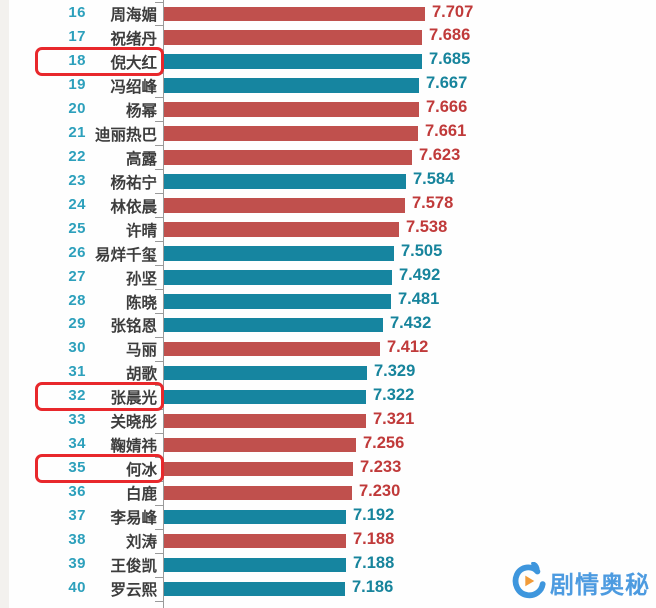 The width and height of the screenshot is (656, 608). Describe the element at coordinates (141, 351) in the screenshot. I see `actor-name: 马丽` at that location.